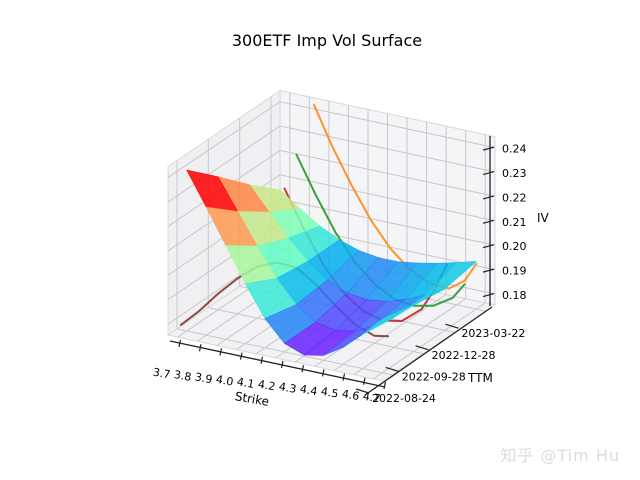  I want to click on chart-title: 300ETF Imp Vol Surface, so click(327, 40).